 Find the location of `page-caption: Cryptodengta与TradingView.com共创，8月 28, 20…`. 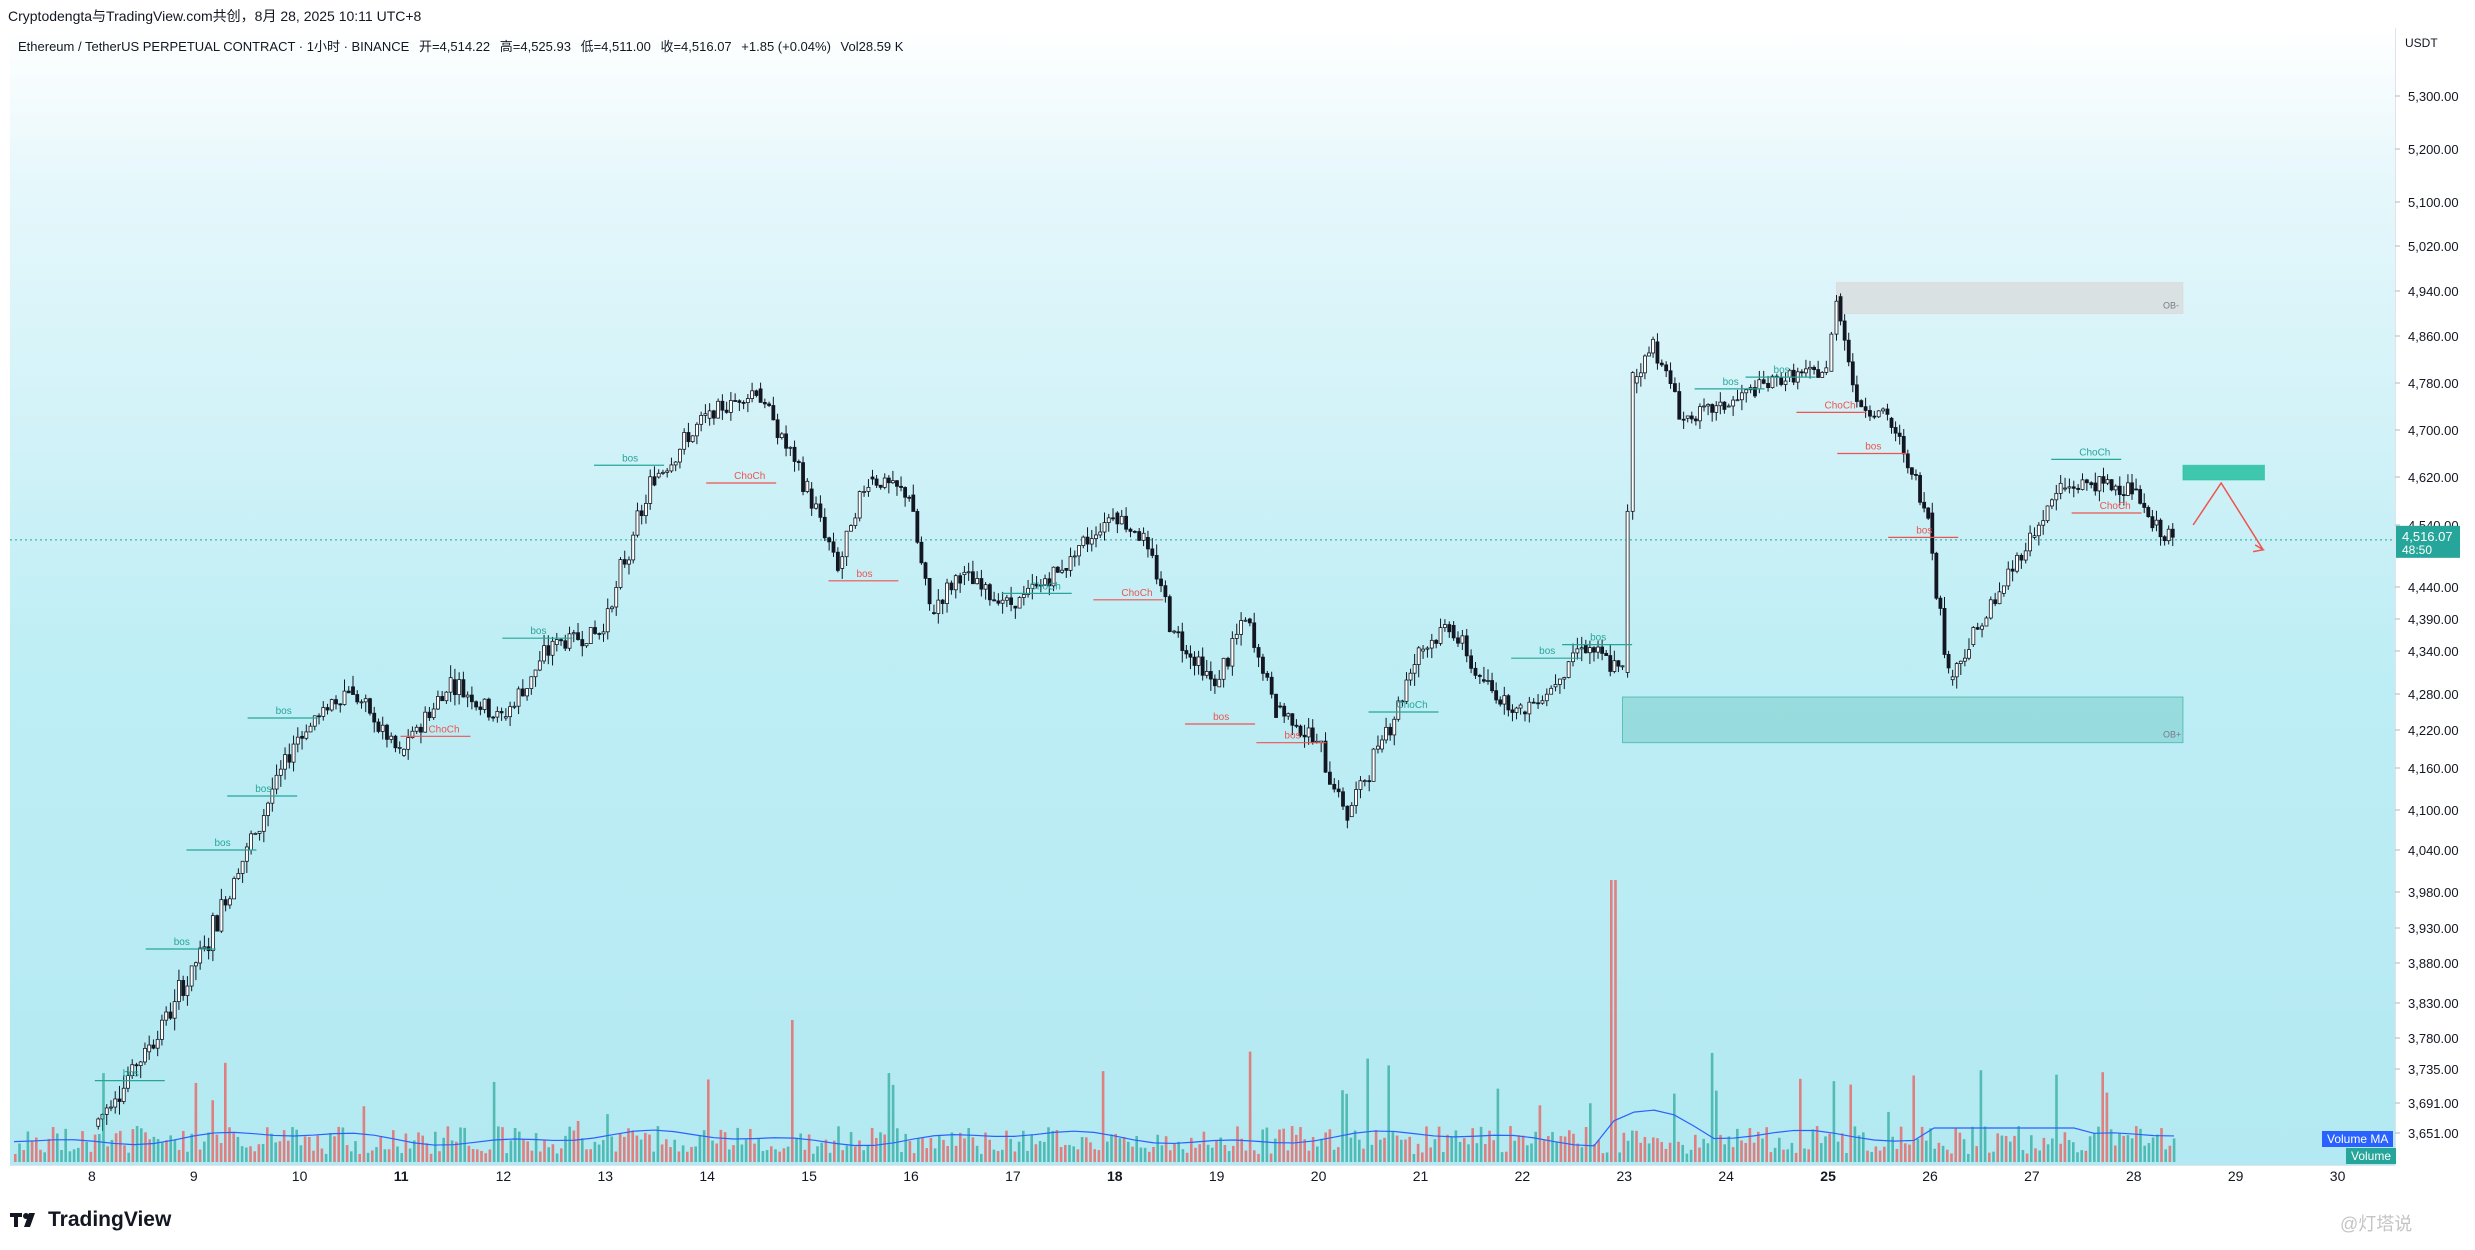

page-caption: Cryptodengta与TradingView.com共创，8月 28, 20… is located at coordinates (215, 16).